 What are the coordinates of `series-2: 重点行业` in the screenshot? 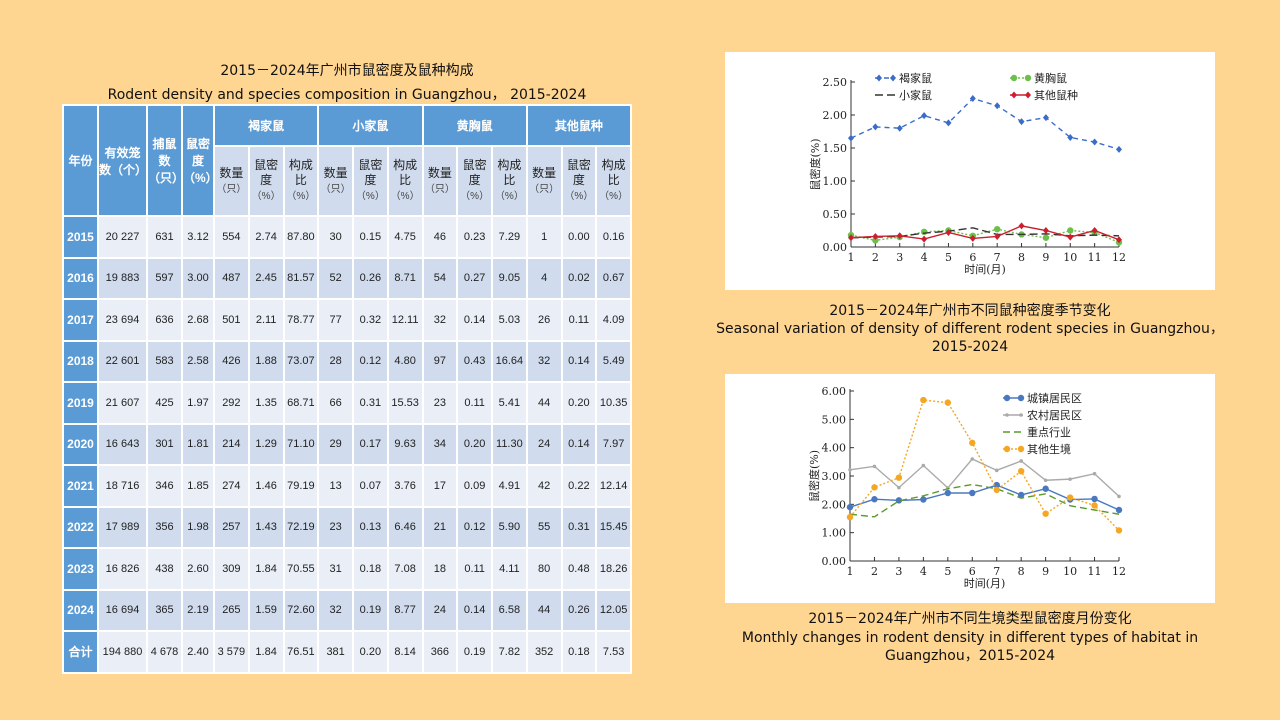 It's located at (984, 471).